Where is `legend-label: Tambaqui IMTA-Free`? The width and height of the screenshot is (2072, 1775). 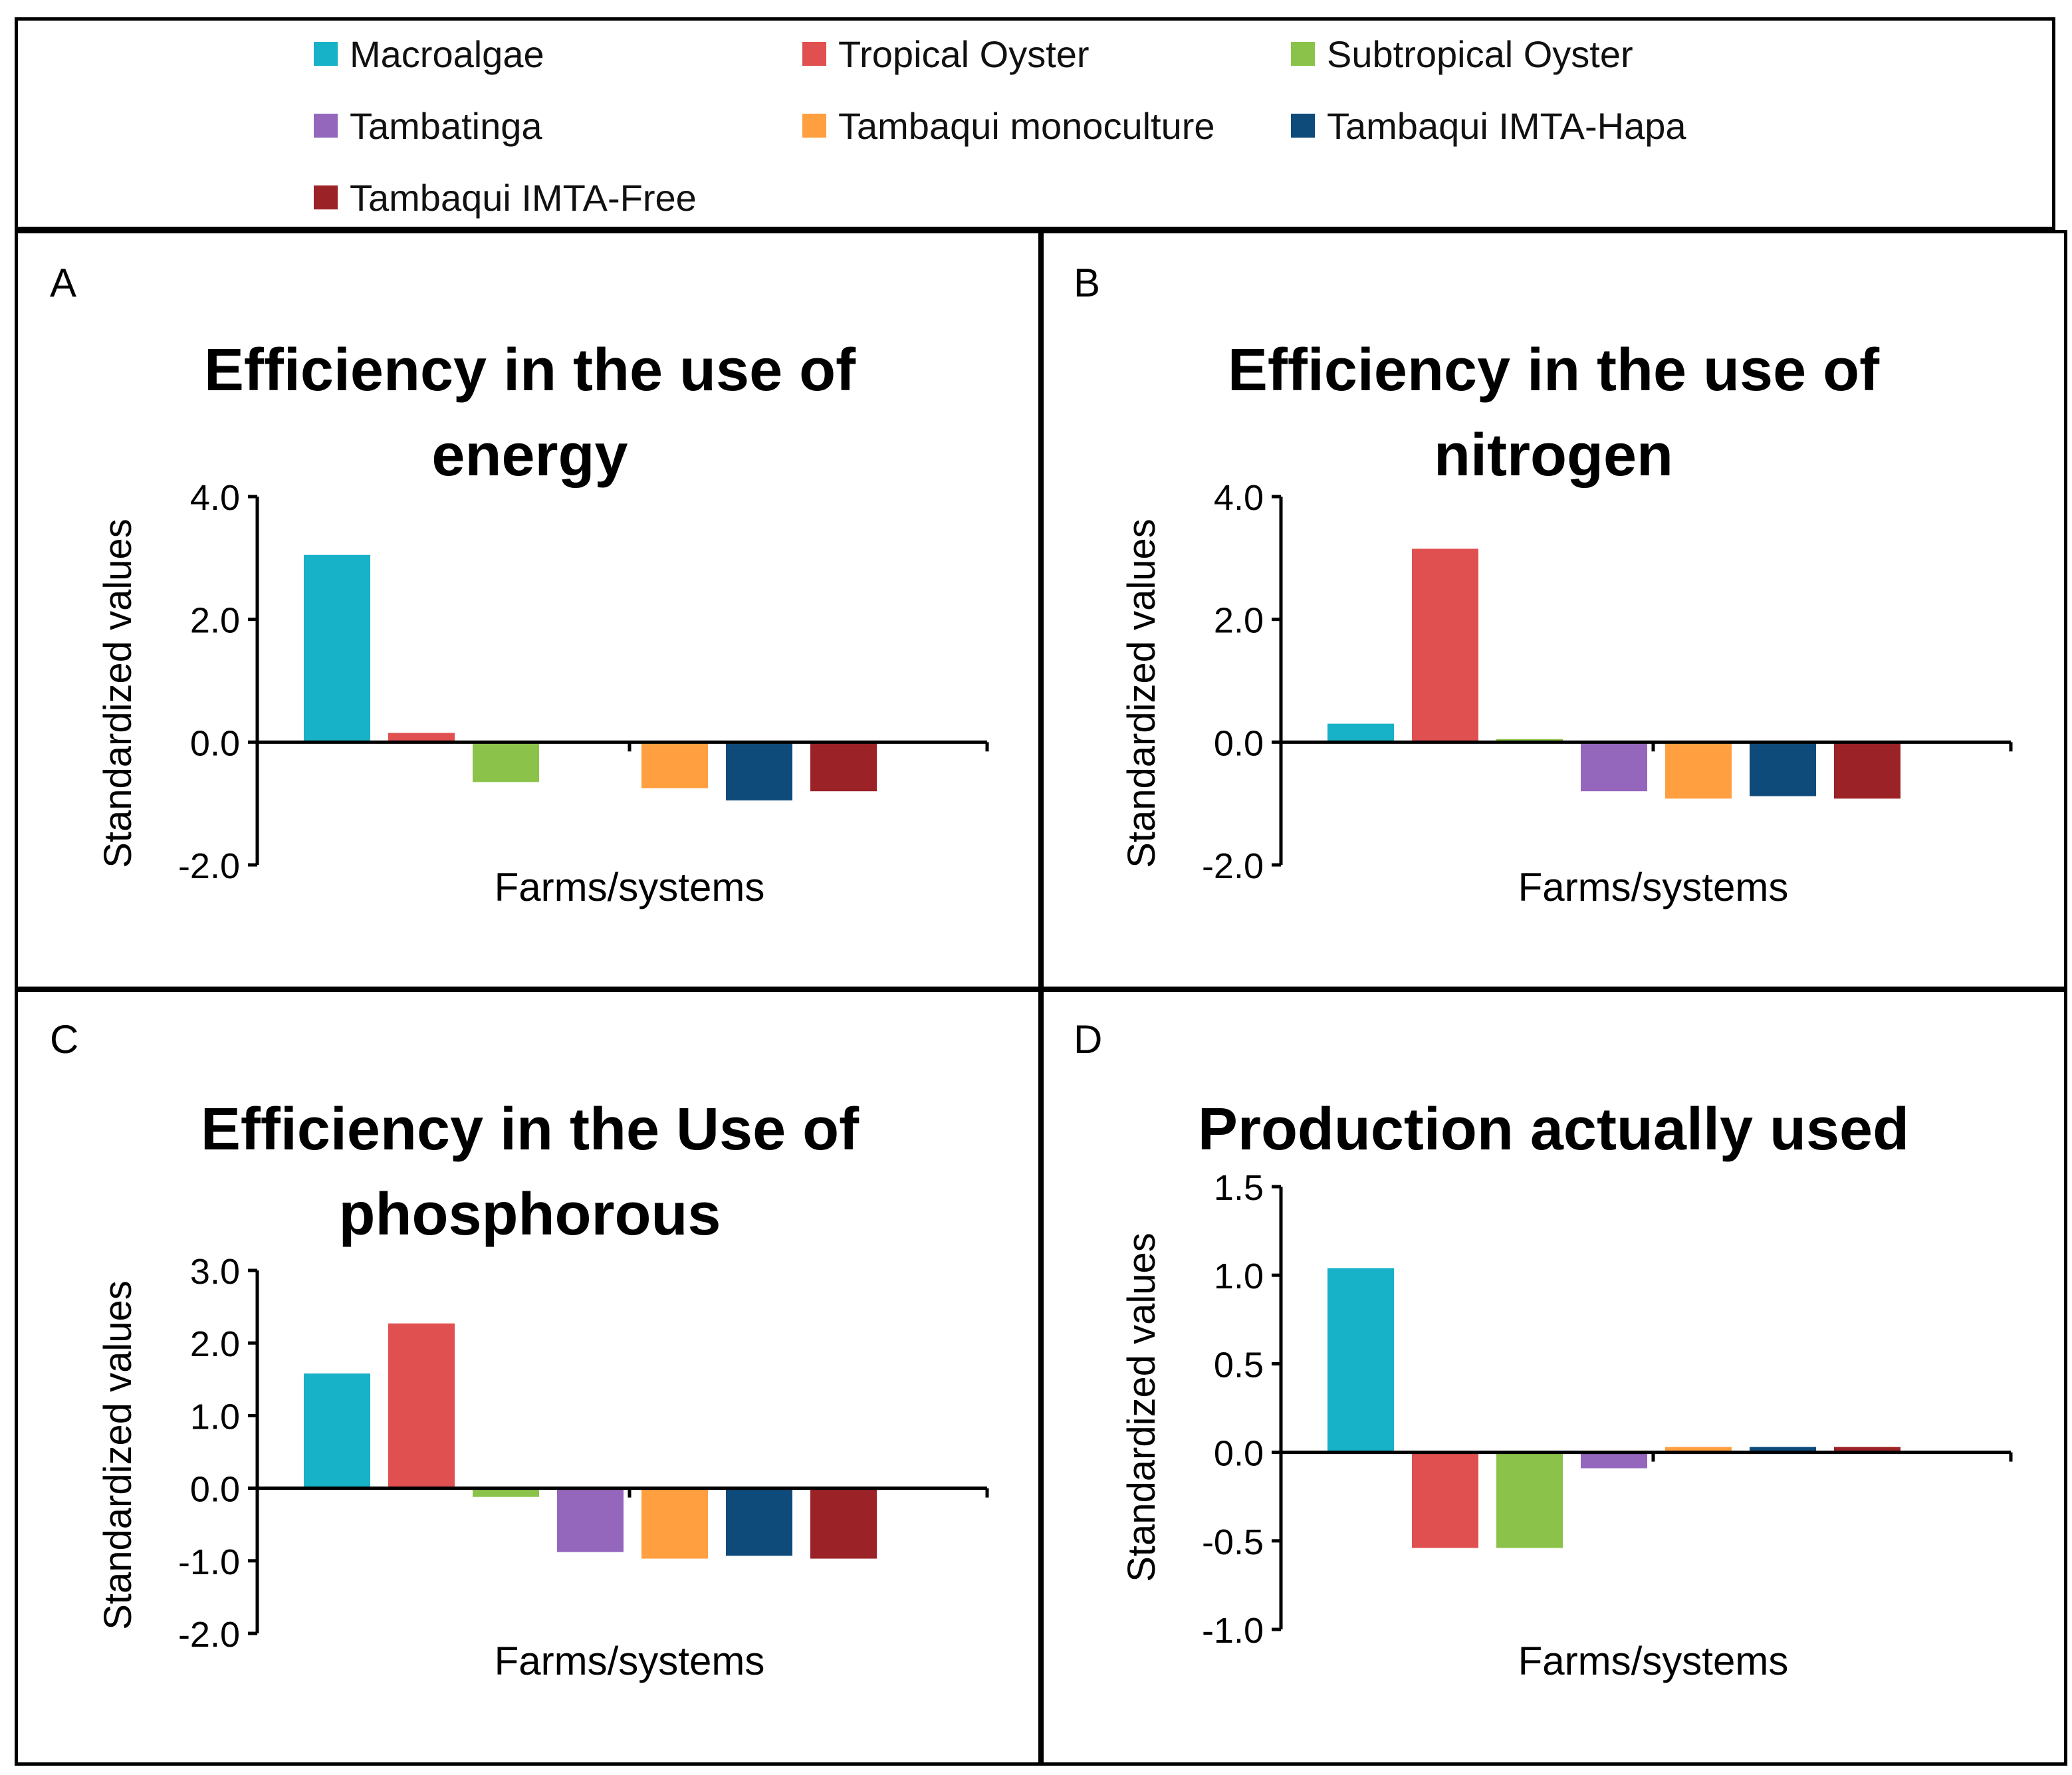 legend-label: Tambaqui IMTA-Free is located at coordinates (523, 197).